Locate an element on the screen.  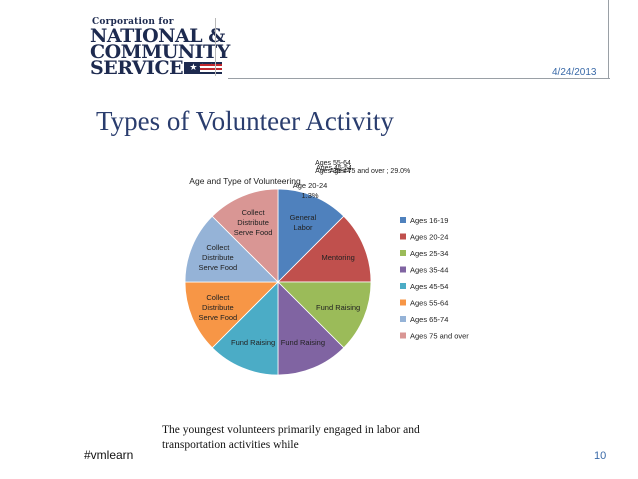
overlap-label: Ages 75 and over ; 29.0% is located at coordinates (370, 171).